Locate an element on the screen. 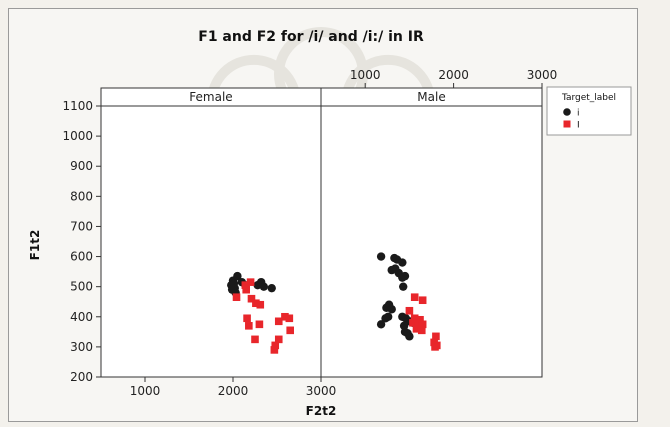 This screenshot has height=427, width=670. y-tick-label: 900 is located at coordinates (81, 166).